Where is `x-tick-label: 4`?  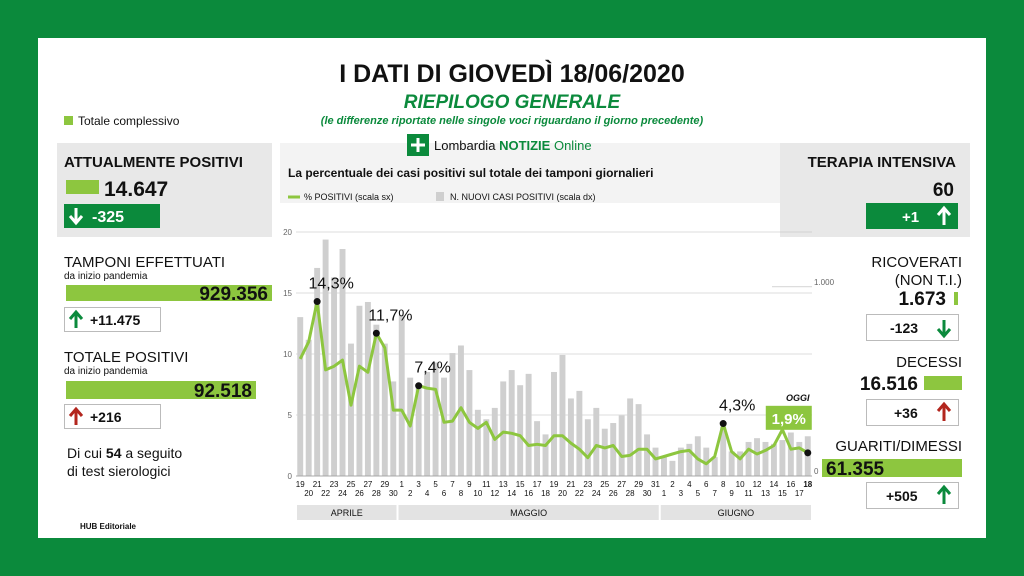
x-tick-label: 4 is located at coordinates (689, 484).